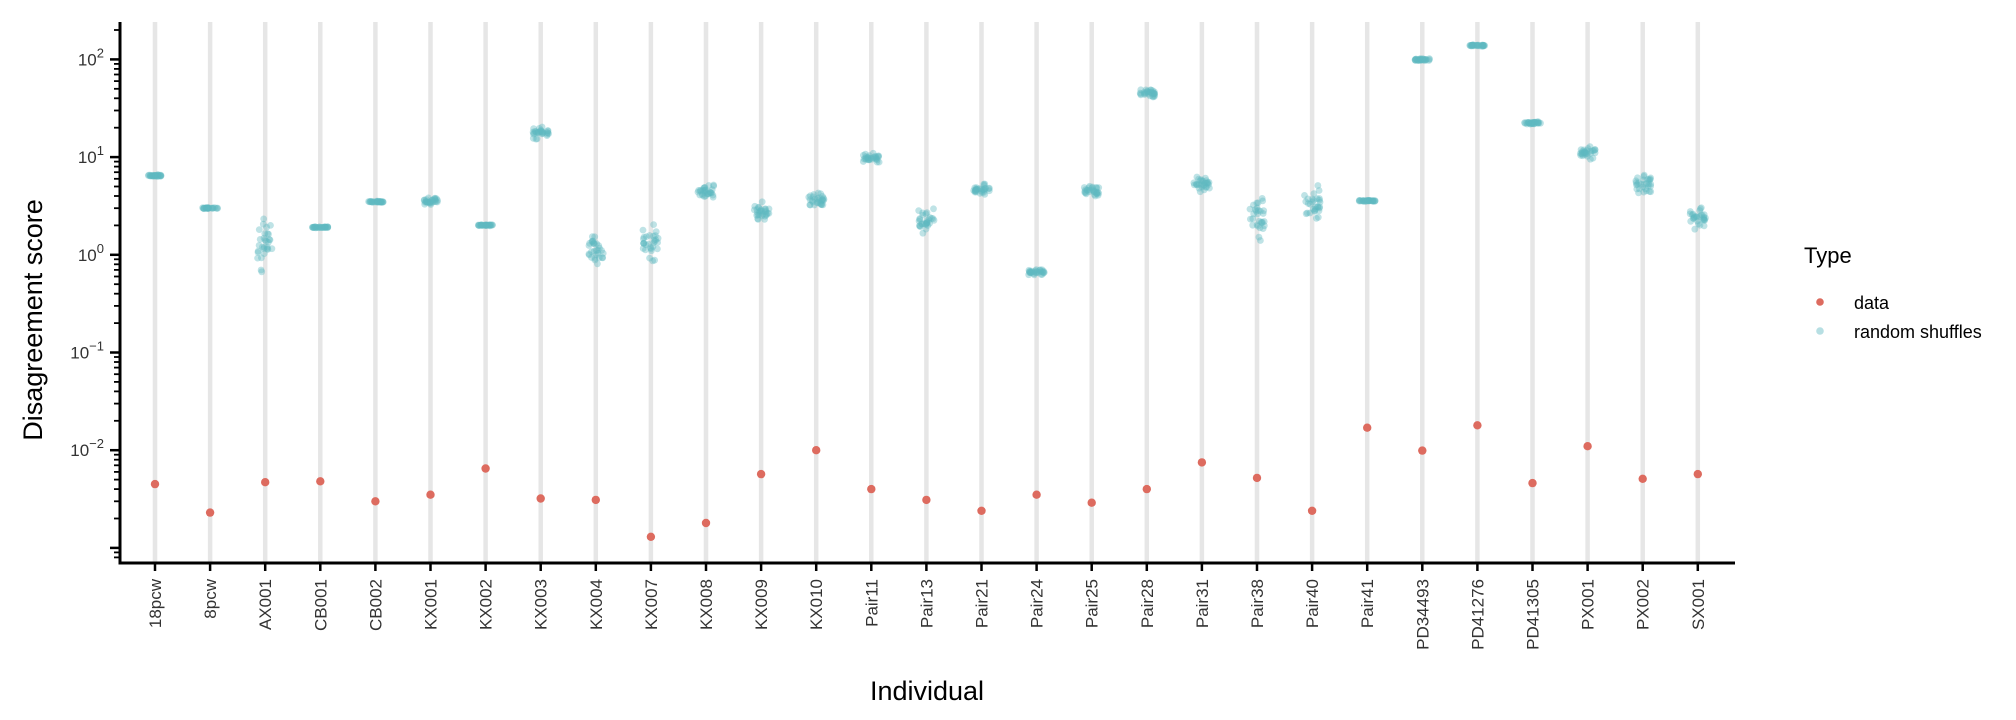 The image size is (2016, 720). I want to click on y-tick-label: 10−1, so click(87, 351).